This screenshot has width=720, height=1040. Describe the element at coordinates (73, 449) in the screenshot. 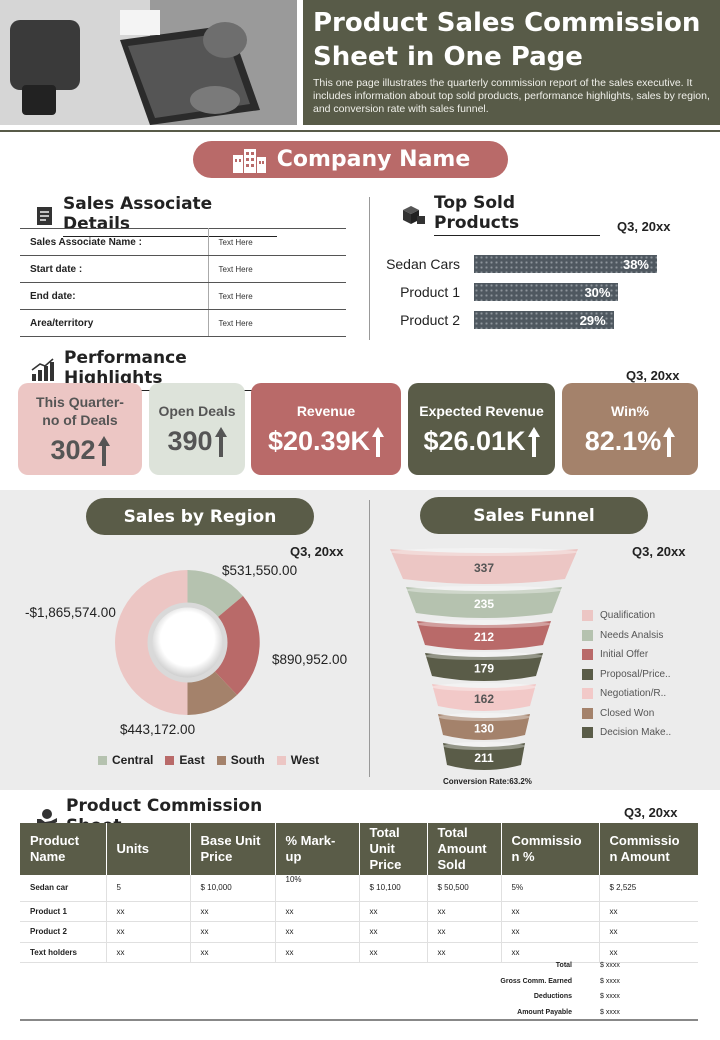

I see `card-value: 302` at that location.